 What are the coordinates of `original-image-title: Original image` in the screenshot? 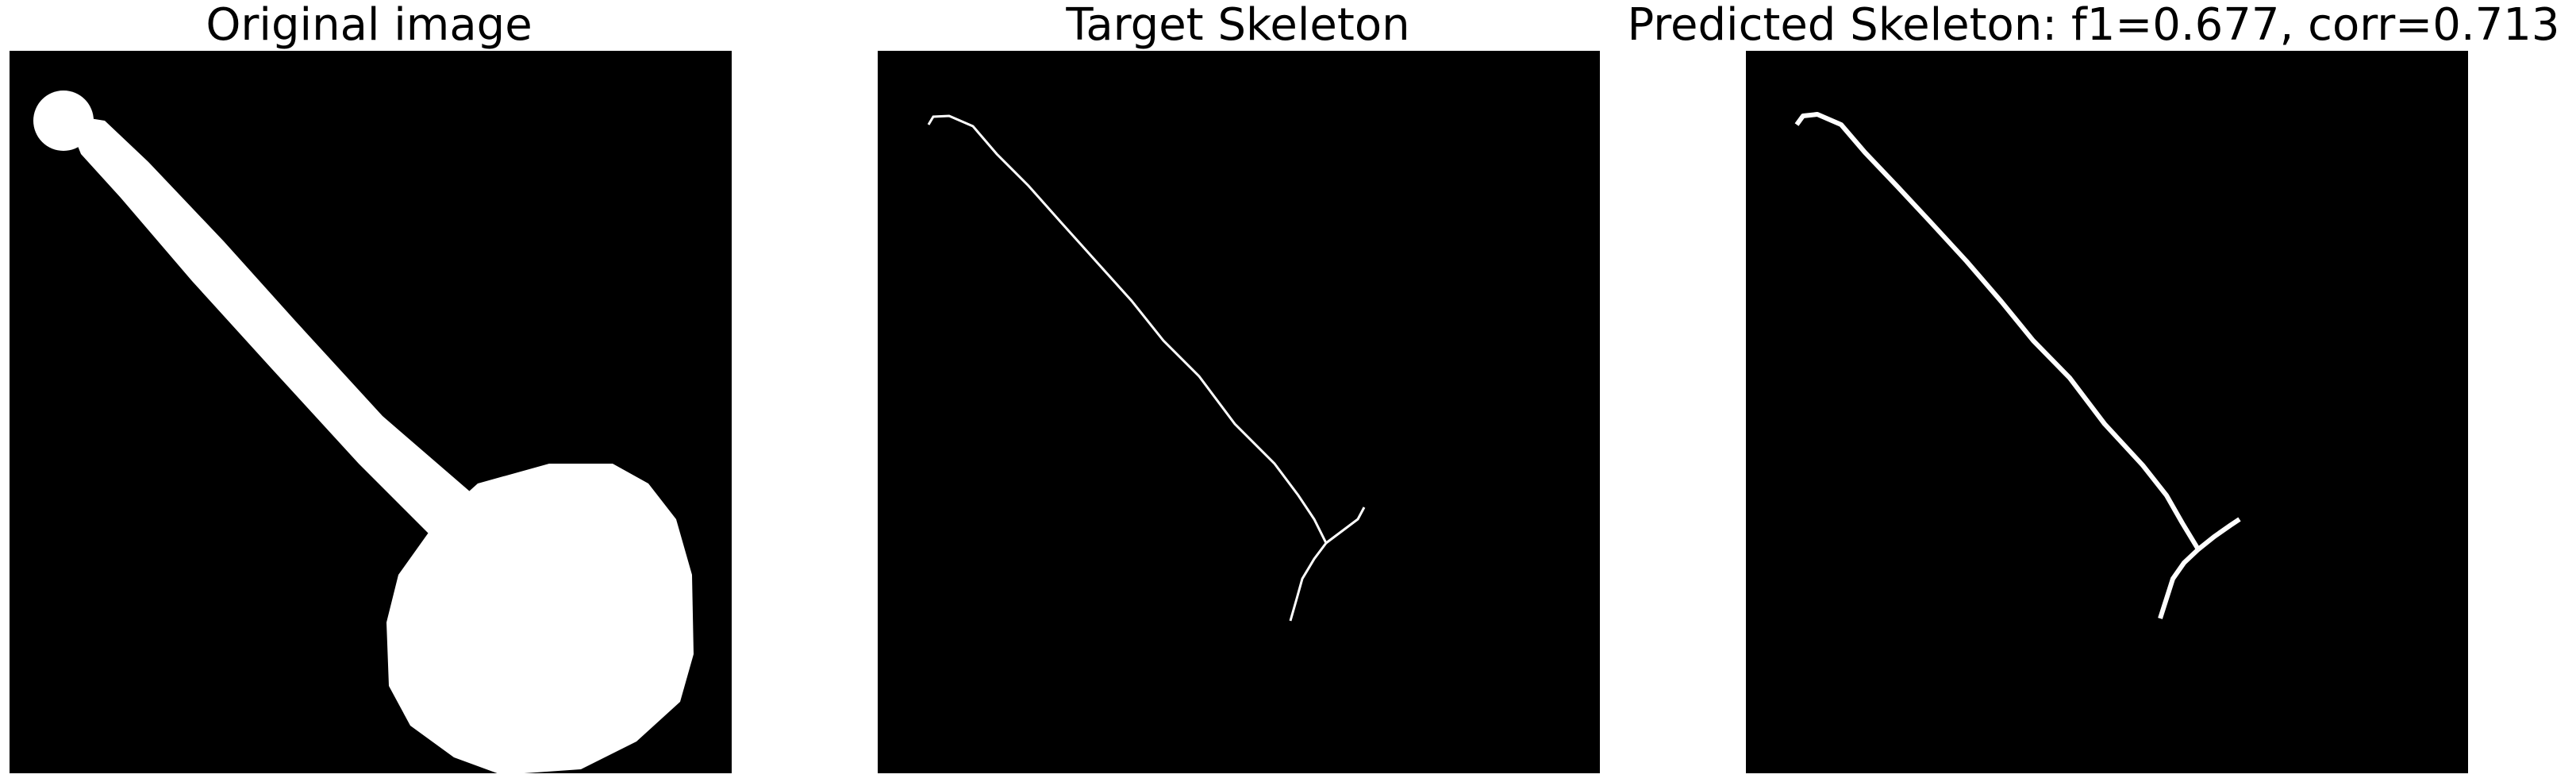 It's located at (369, 25).